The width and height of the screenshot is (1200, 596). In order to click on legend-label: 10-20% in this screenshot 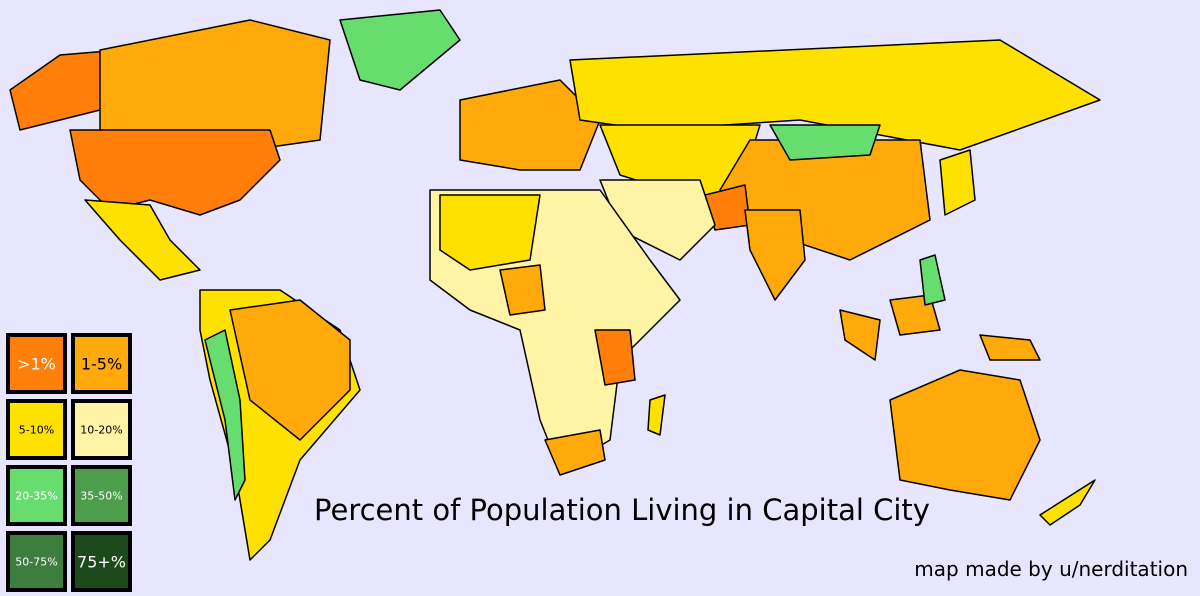, I will do `click(101, 430)`.